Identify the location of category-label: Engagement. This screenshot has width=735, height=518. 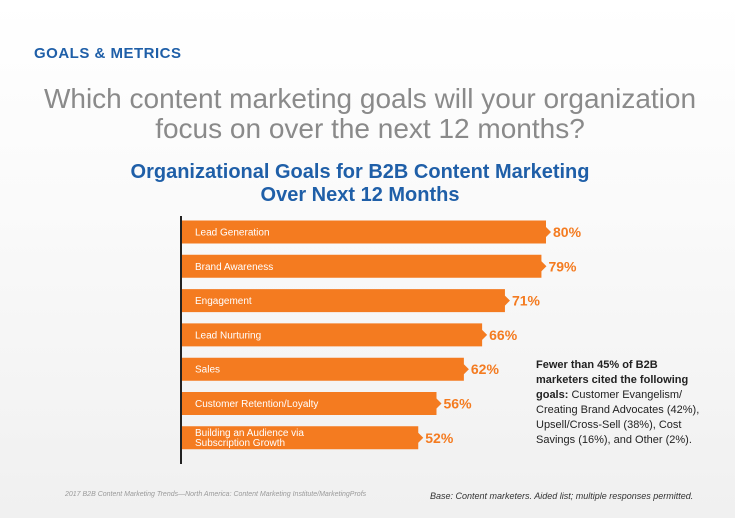
(223, 301).